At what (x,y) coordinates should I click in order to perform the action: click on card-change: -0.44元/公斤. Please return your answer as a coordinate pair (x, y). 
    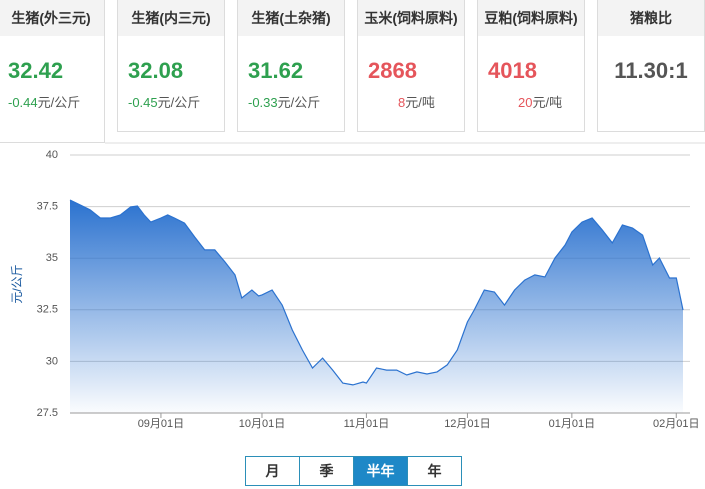
    Looking at the image, I should click on (56, 101).